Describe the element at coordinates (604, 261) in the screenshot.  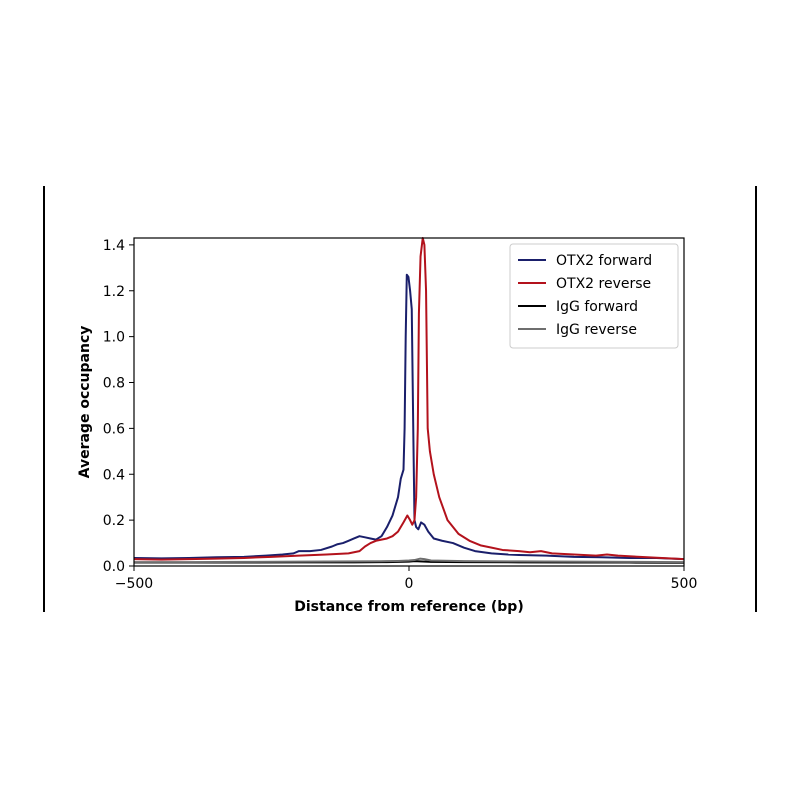
I see `legend-entry-label: OTX2 forward` at that location.